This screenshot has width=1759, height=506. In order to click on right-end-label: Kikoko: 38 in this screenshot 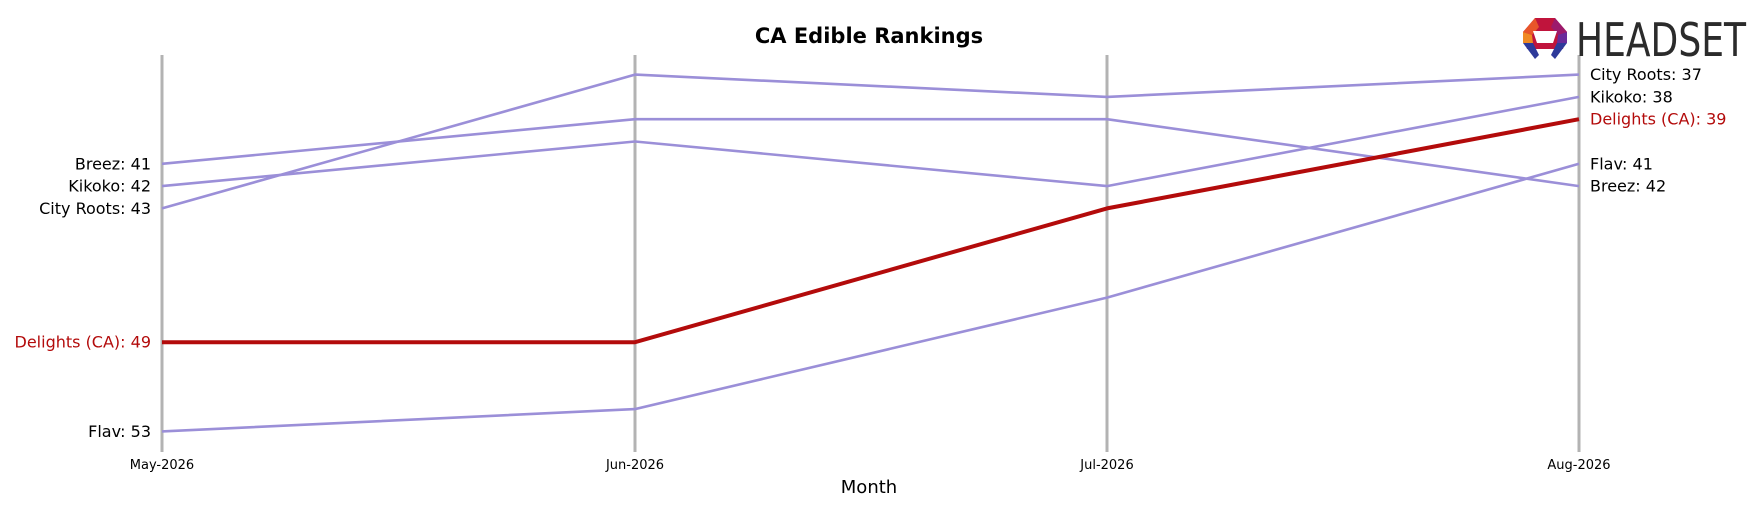, I will do `click(1631, 96)`.